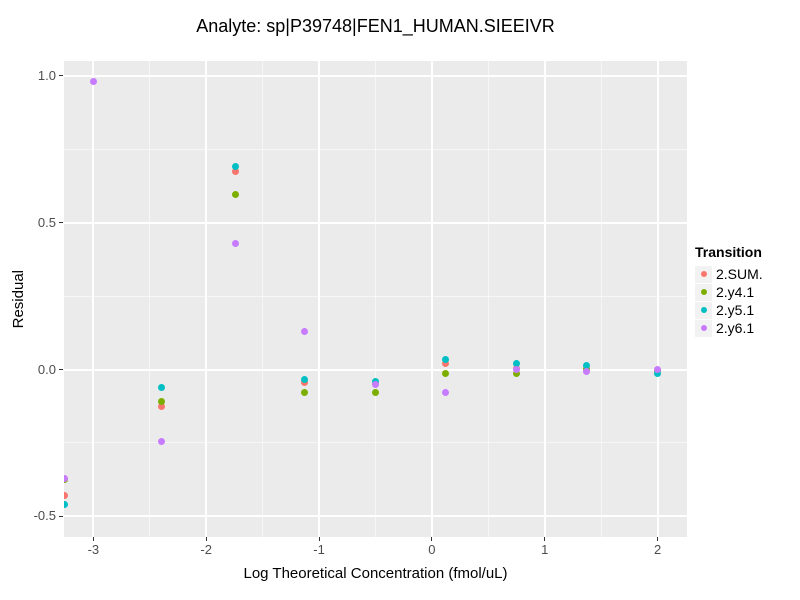 Image resolution: width=800 pixels, height=600 pixels. Describe the element at coordinates (375, 573) in the screenshot. I see `x-axis-title: Log Theoretical Concentration (fmol/uL)` at that location.